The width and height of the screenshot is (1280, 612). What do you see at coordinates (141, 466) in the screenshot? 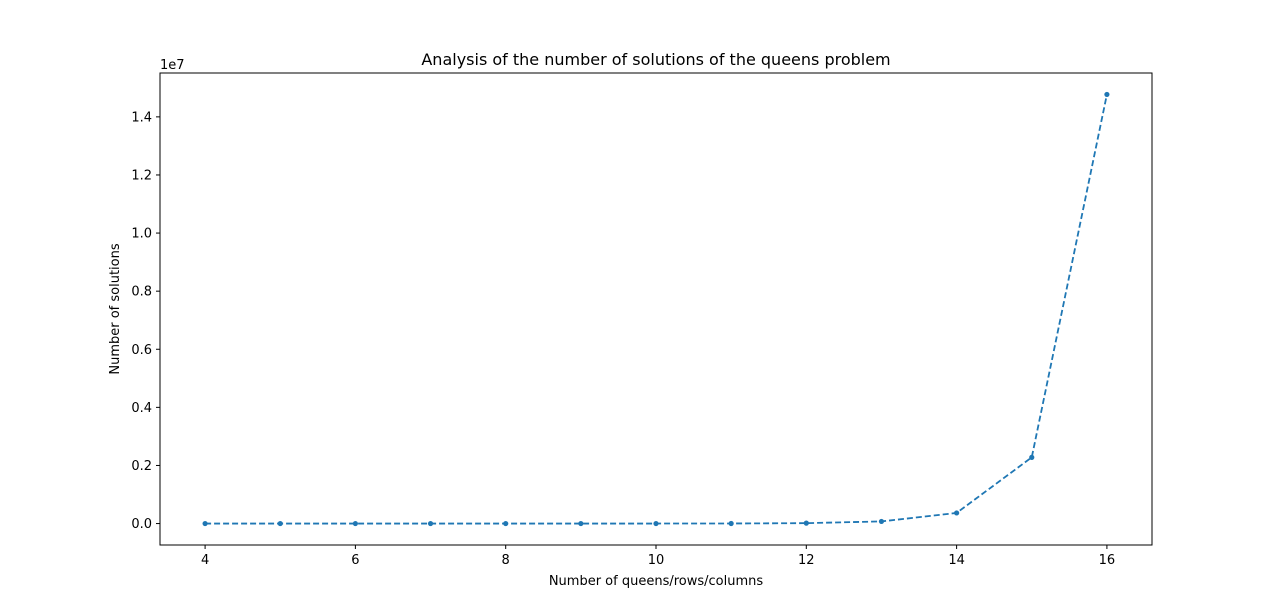
I see `y-tick-label: 0.2` at bounding box center [141, 466].